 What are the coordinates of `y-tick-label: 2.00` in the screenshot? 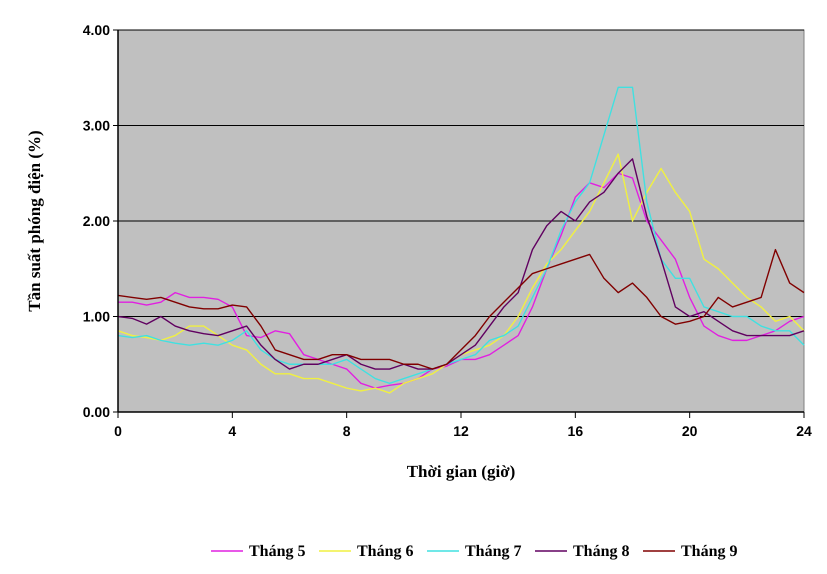 It's located at (96, 220).